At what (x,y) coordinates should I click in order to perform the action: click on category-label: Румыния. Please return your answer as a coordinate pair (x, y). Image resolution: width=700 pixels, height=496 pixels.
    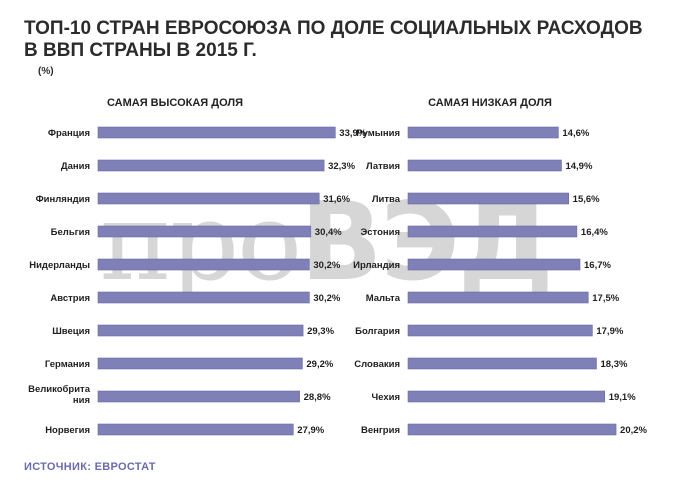
    Looking at the image, I should click on (378, 133).